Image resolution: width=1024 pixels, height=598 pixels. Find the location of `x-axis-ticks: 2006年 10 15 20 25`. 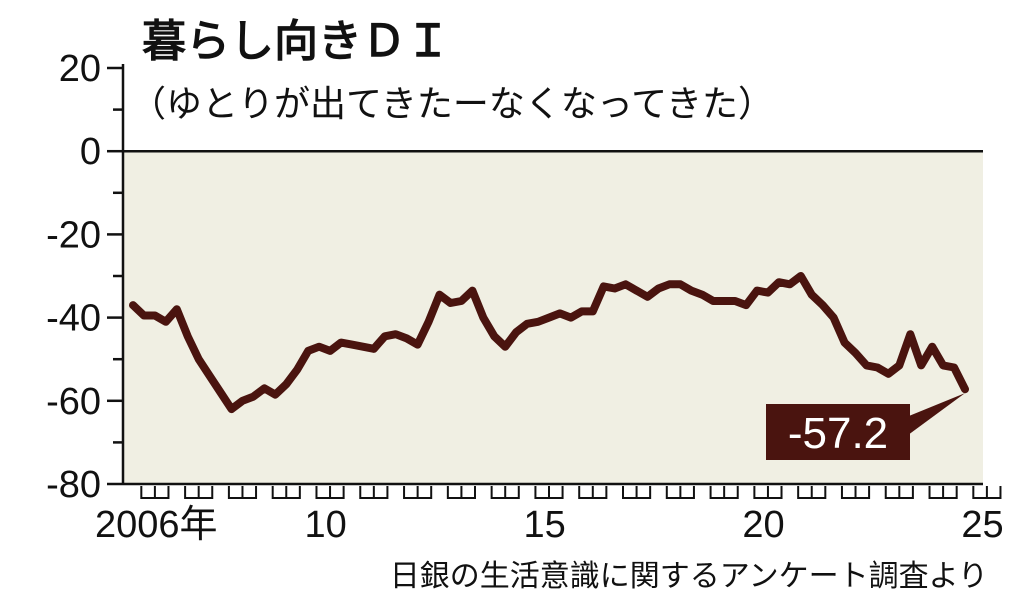

x-axis-ticks: 2006年 10 15 20 25 is located at coordinates (549, 516).